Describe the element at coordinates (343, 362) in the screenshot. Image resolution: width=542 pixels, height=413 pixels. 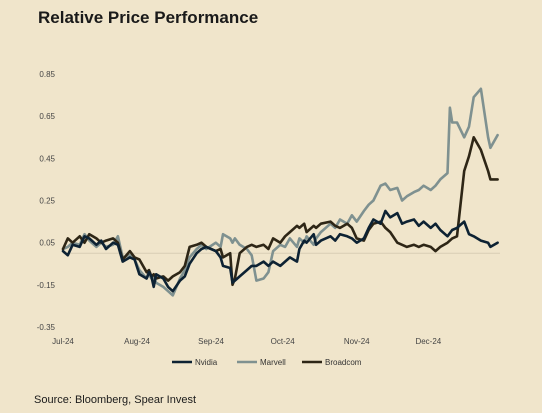
I see `legend-label-broadcom: Broadcom` at that location.